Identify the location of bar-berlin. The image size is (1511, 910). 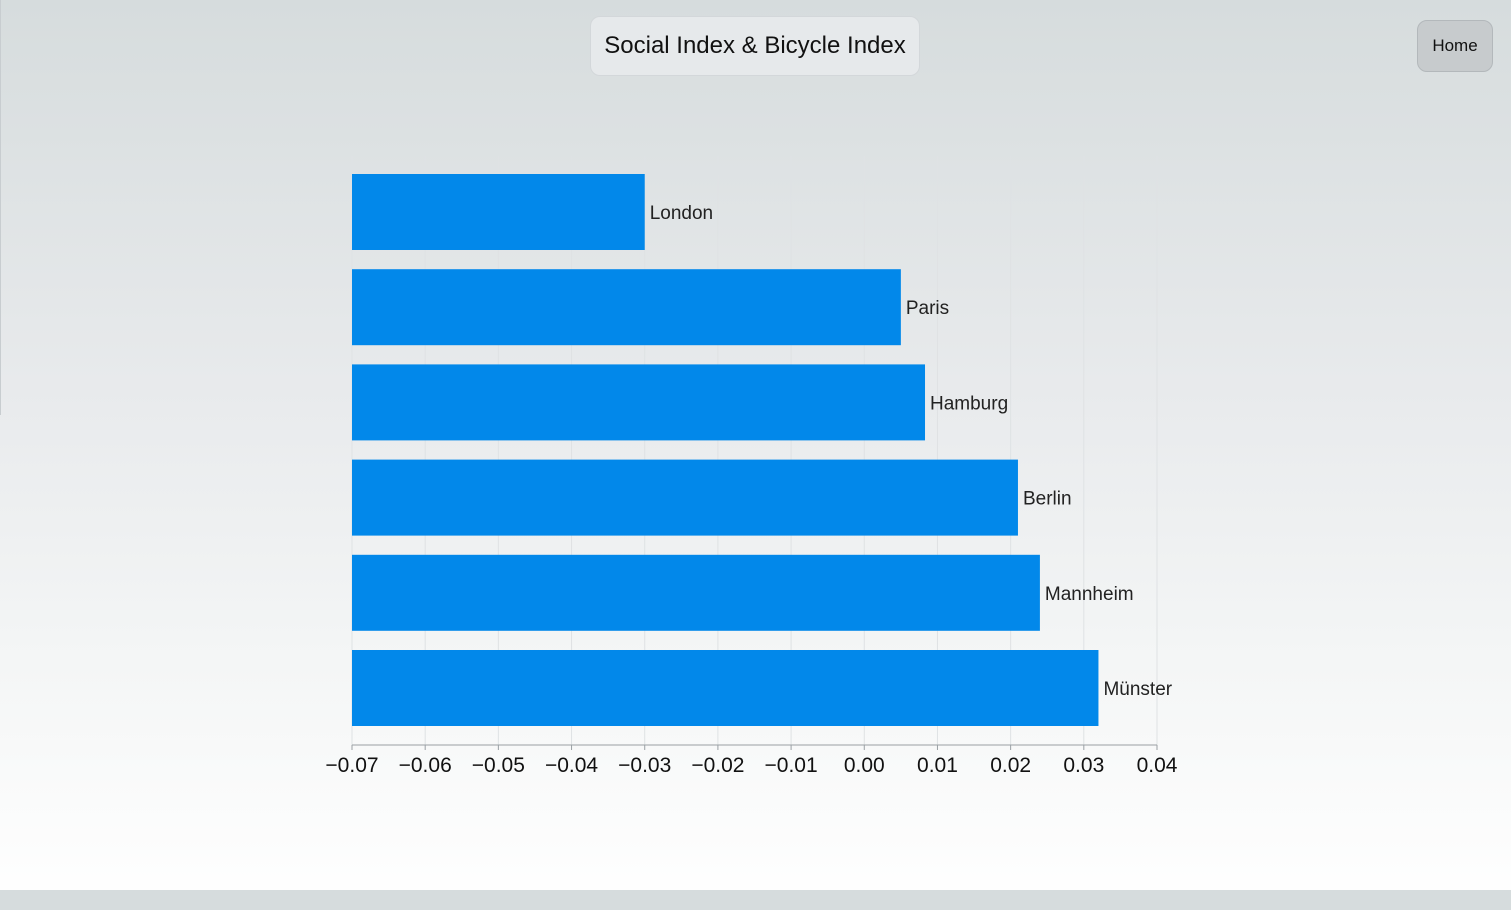
(685, 497).